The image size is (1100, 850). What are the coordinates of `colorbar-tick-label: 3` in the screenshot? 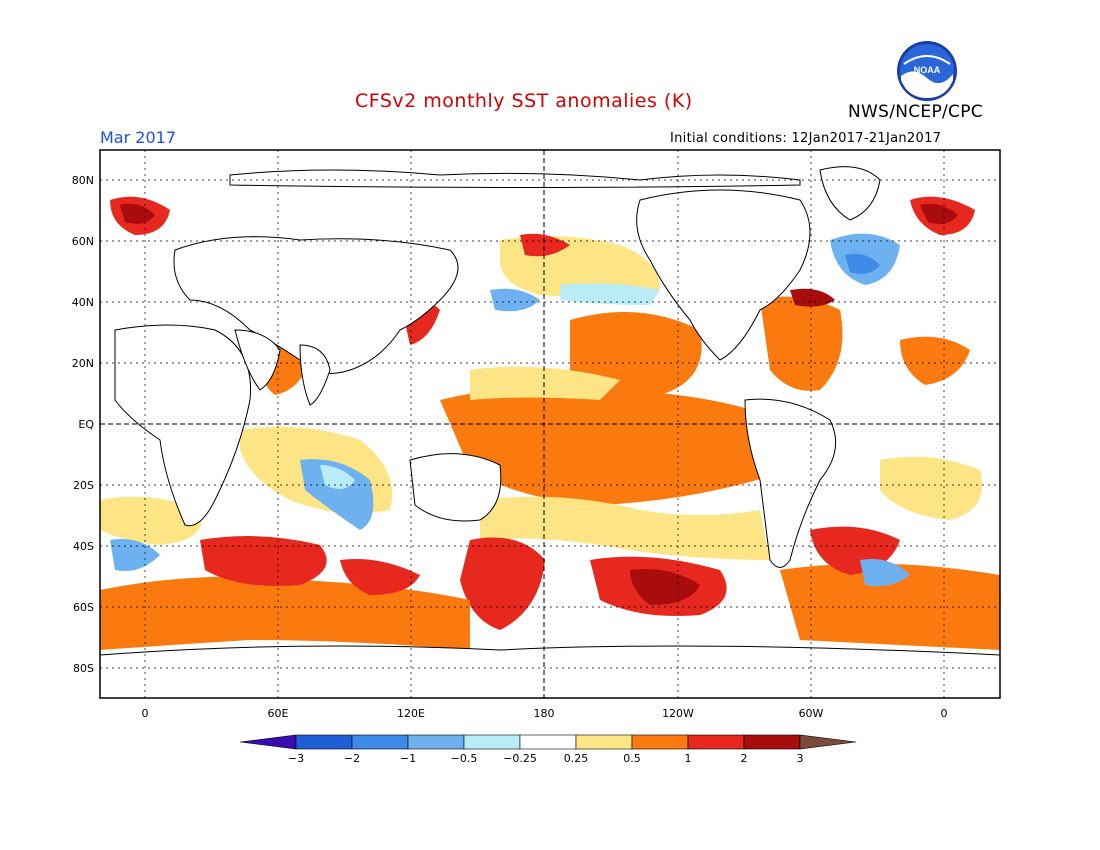 It's located at (800, 758).